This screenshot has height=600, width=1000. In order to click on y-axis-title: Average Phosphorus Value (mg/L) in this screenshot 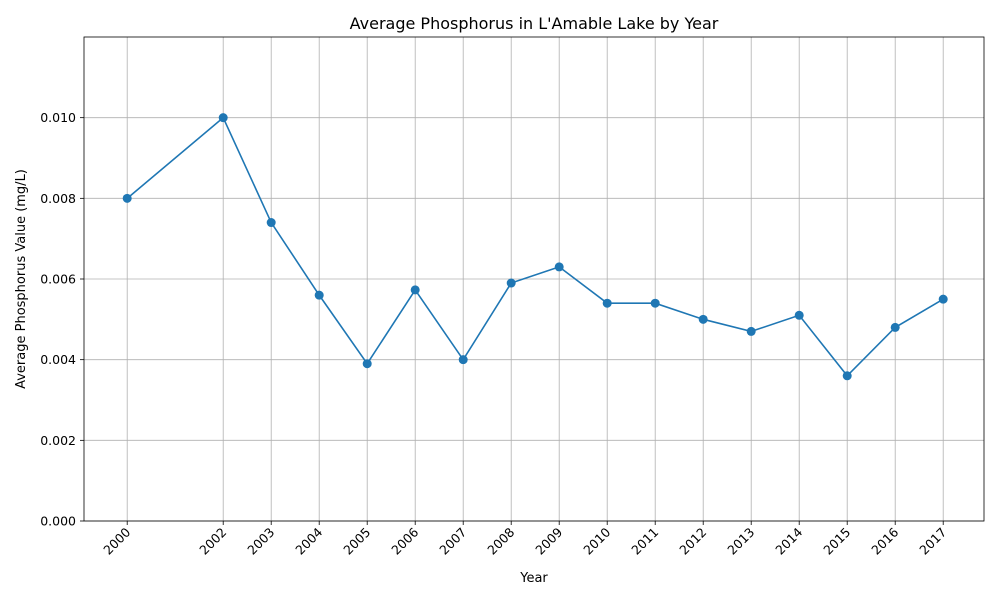, I will do `click(21, 279)`.